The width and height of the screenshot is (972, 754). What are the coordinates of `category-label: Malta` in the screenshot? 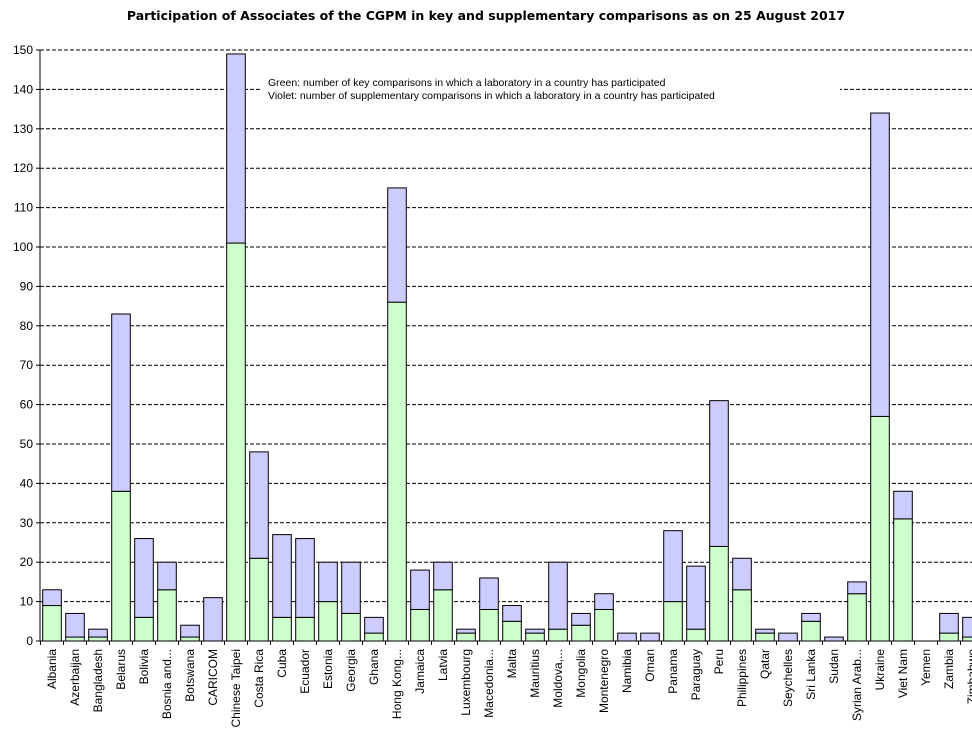 It's located at (512, 664).